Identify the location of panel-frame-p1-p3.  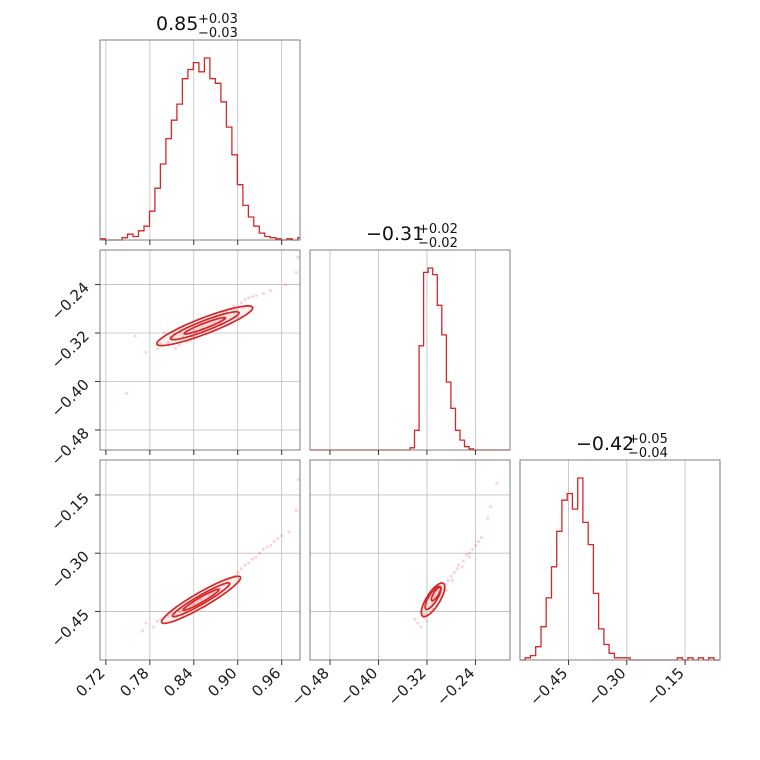
(200, 560).